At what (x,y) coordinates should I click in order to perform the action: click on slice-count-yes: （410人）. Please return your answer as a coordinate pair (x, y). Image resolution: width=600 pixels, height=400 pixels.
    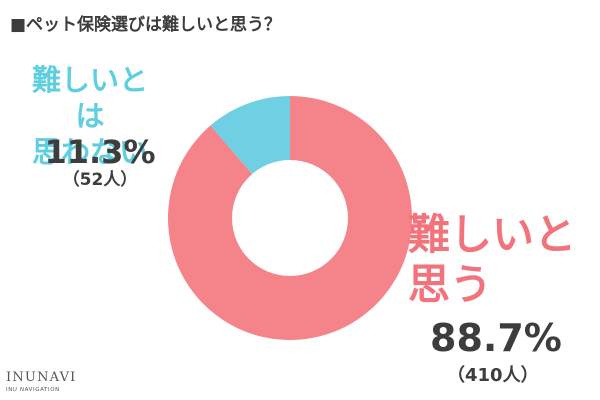
    Looking at the image, I should click on (493, 375).